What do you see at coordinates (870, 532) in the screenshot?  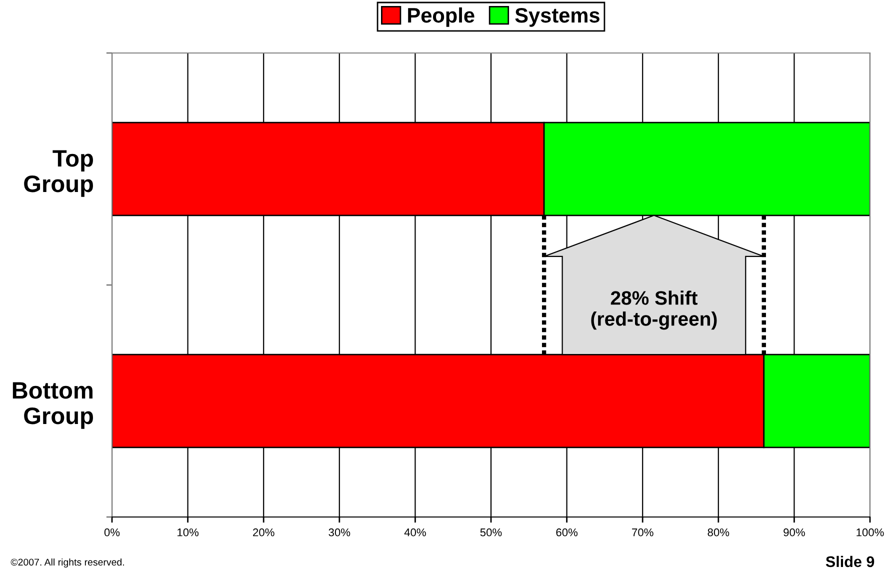 I see `x-tick-label: 100%` at bounding box center [870, 532].